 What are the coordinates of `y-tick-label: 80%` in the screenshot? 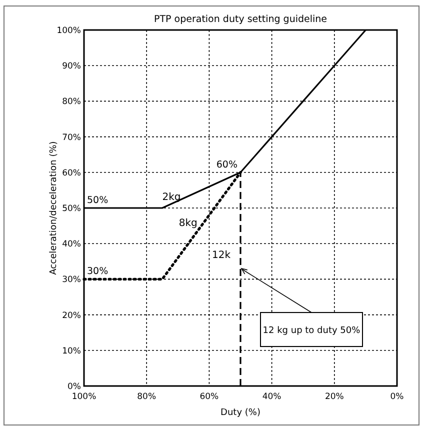 It's located at (71, 102).